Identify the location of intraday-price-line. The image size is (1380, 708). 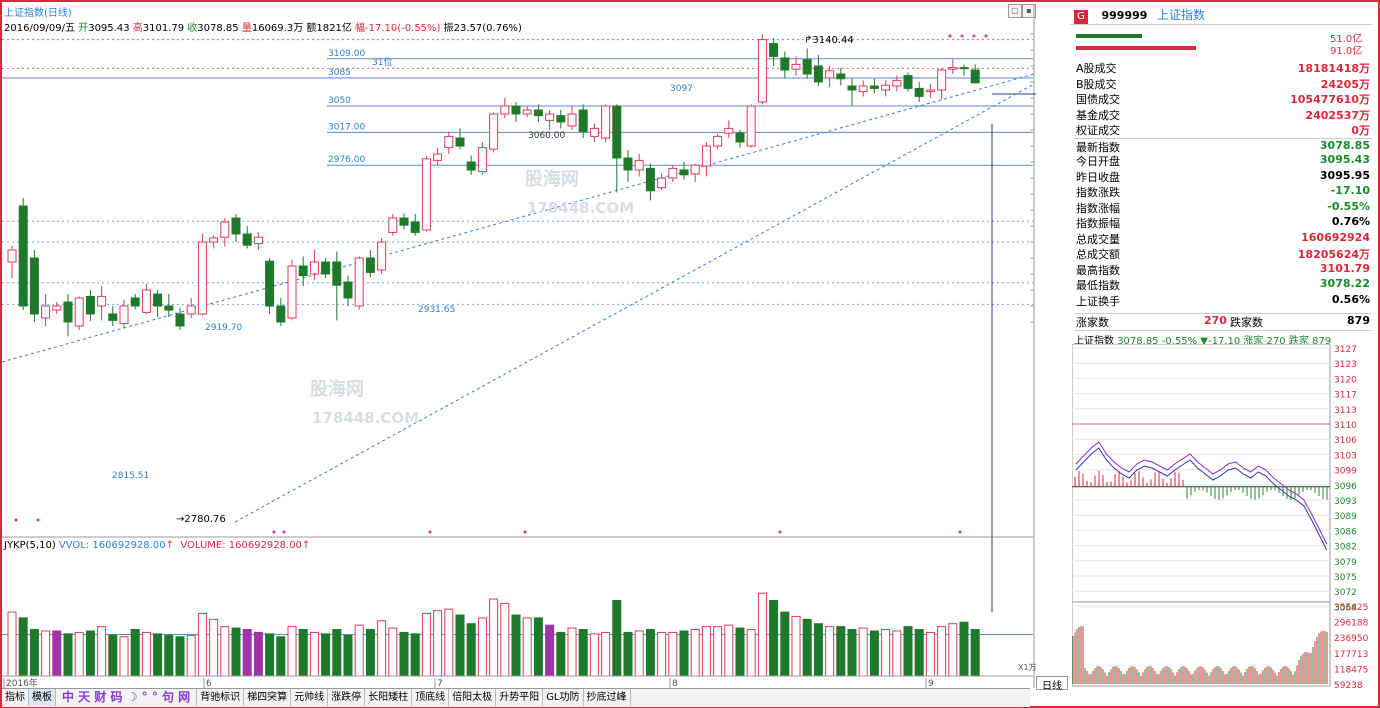
(1201, 493).